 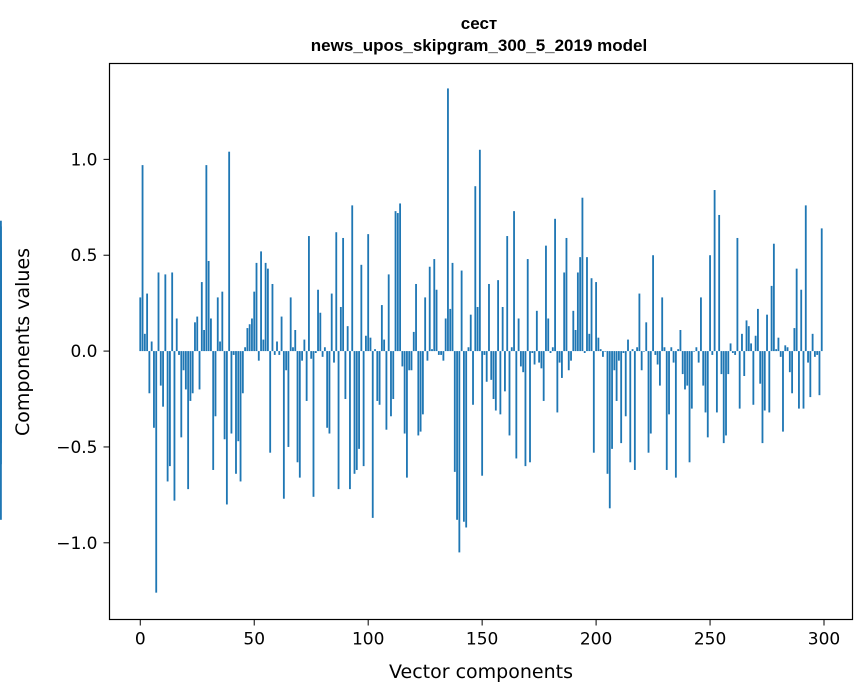 What do you see at coordinates (140, 640) in the screenshot?
I see `x-tick-label: 0` at bounding box center [140, 640].